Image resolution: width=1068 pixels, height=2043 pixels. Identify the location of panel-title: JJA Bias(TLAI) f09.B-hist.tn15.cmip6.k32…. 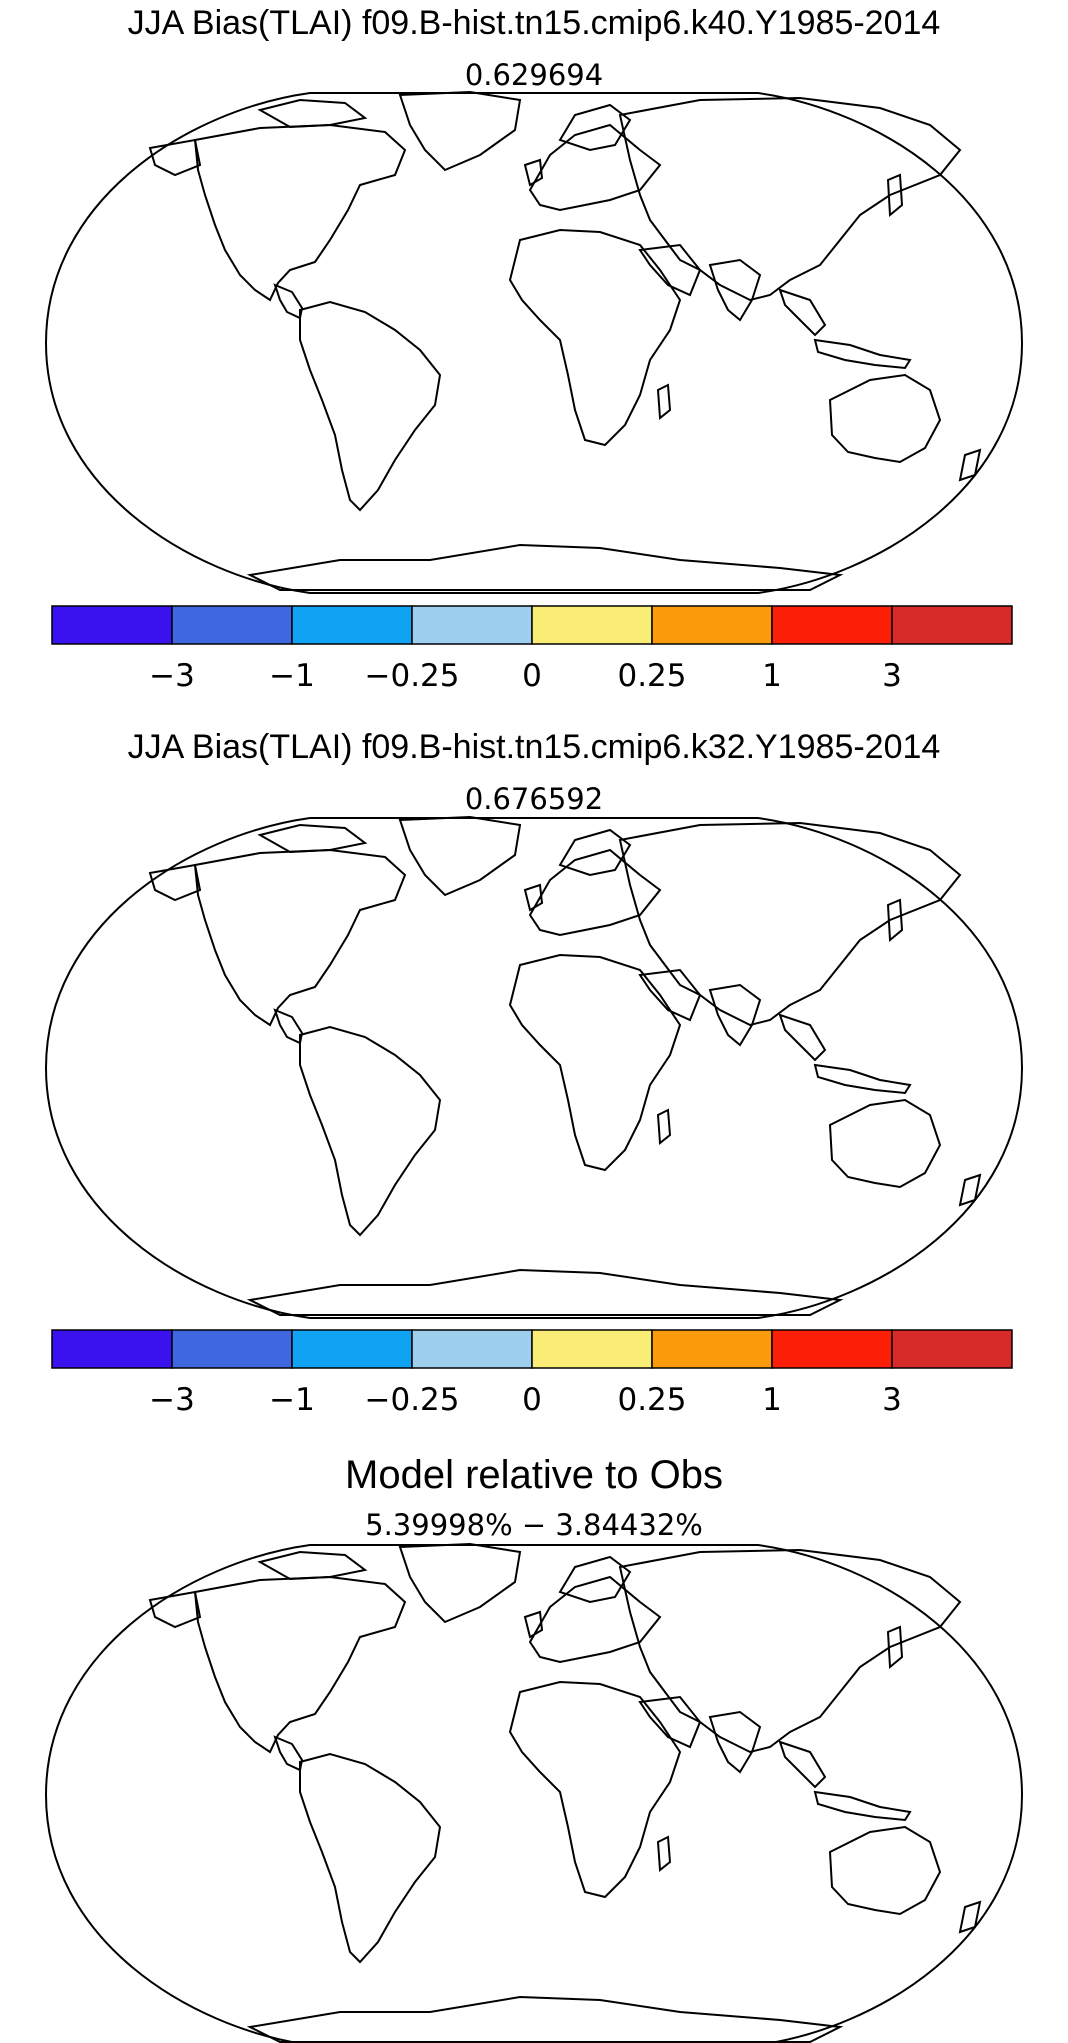
(534, 747).